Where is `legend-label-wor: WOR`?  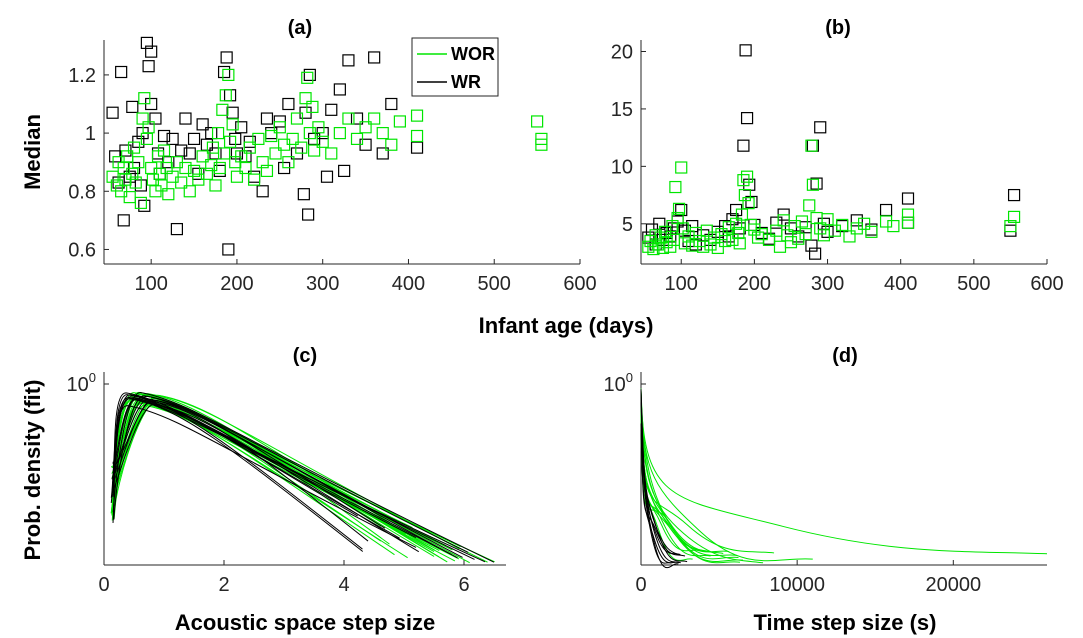 legend-label-wor: WOR is located at coordinates (473, 54).